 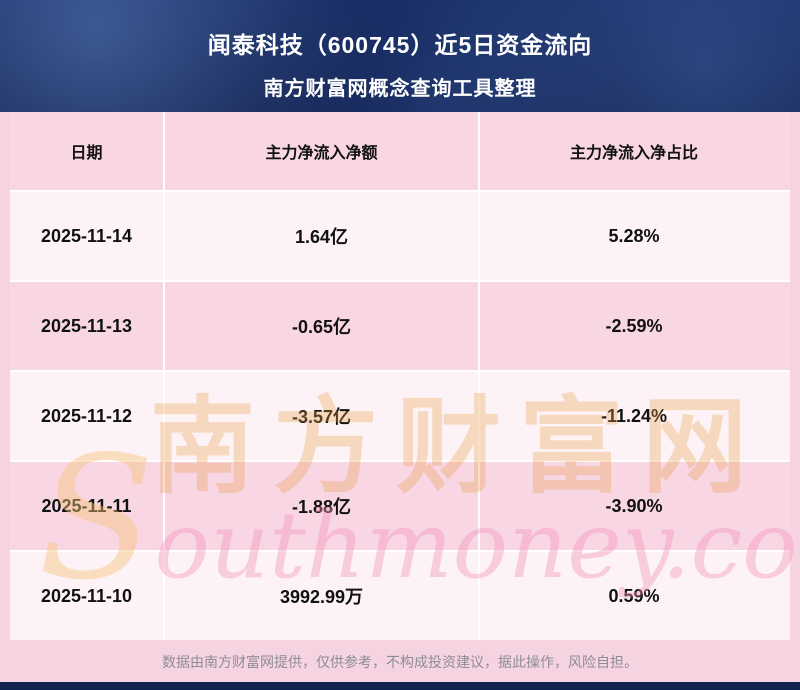 What do you see at coordinates (87, 596) in the screenshot?
I see `date-cell: 2025-11-10` at bounding box center [87, 596].